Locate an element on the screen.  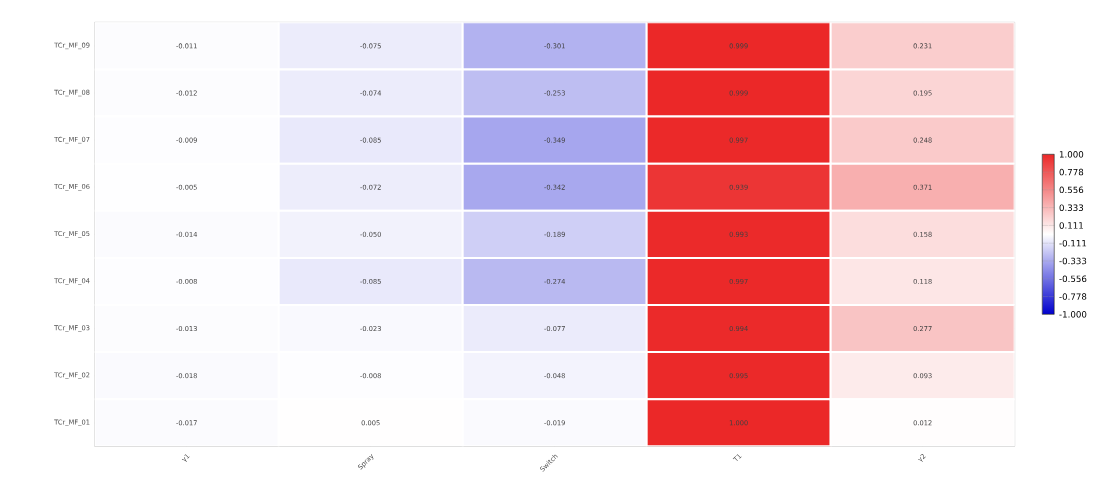
color-bar-label: 0.111 is located at coordinates (1071, 225).